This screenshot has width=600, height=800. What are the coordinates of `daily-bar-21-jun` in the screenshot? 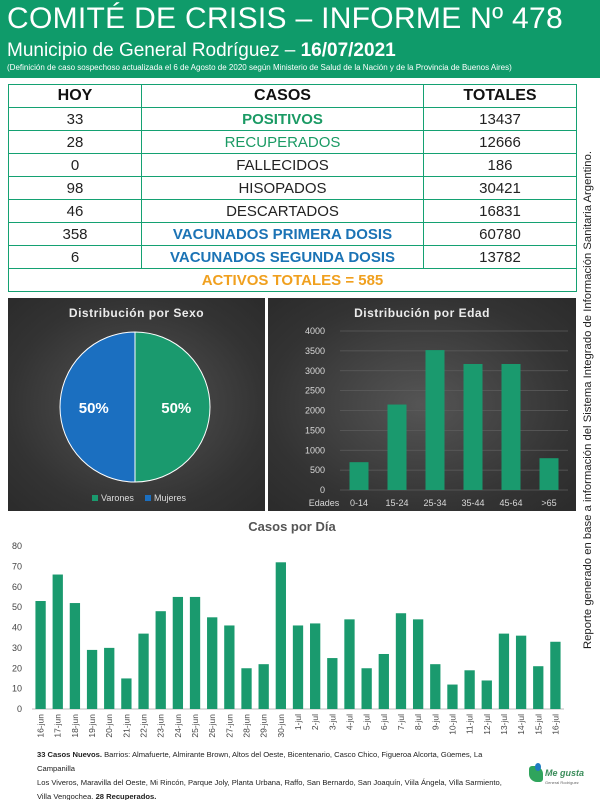 It's located at (126, 693).